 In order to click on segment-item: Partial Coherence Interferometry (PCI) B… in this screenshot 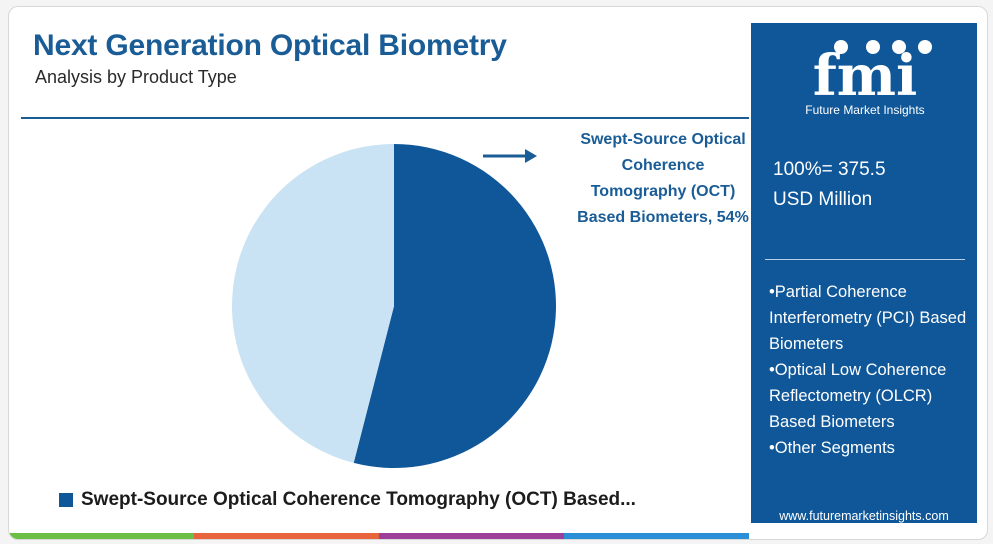, I will do `click(869, 318)`.